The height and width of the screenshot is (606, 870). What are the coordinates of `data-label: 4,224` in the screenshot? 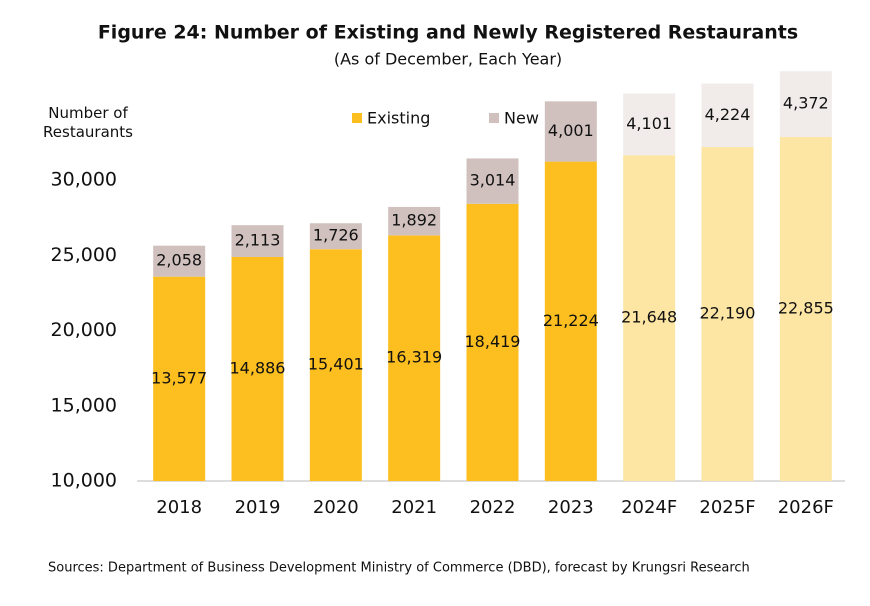 It's located at (728, 114).